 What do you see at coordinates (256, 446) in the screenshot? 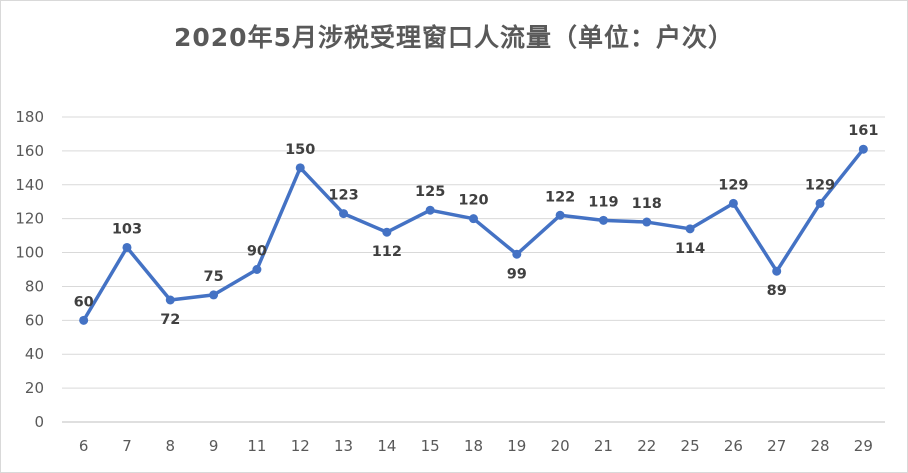
I see `x-tick-label: 11` at bounding box center [256, 446].